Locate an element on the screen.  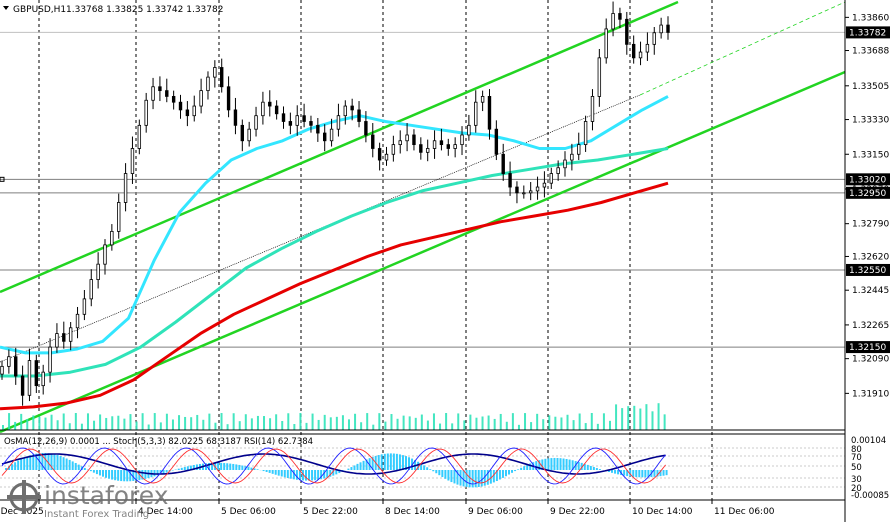
time-tick-label: 8 Dec 14:00 is located at coordinates (412, 512).